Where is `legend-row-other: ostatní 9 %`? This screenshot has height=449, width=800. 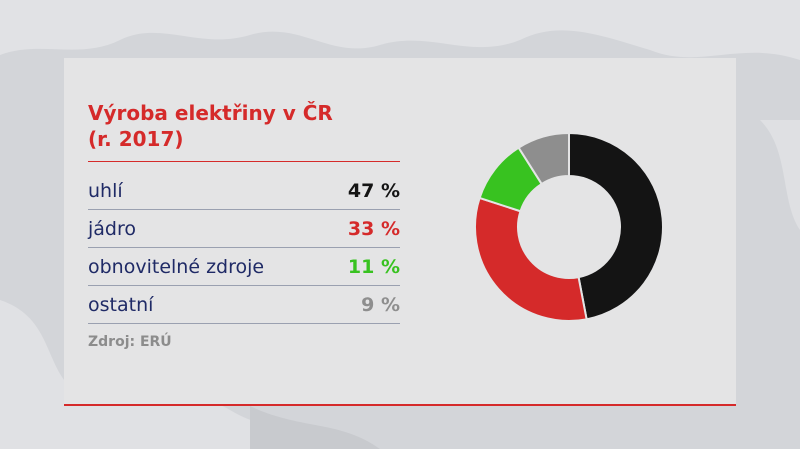
legend-row-other: ostatní 9 % is located at coordinates (244, 305).